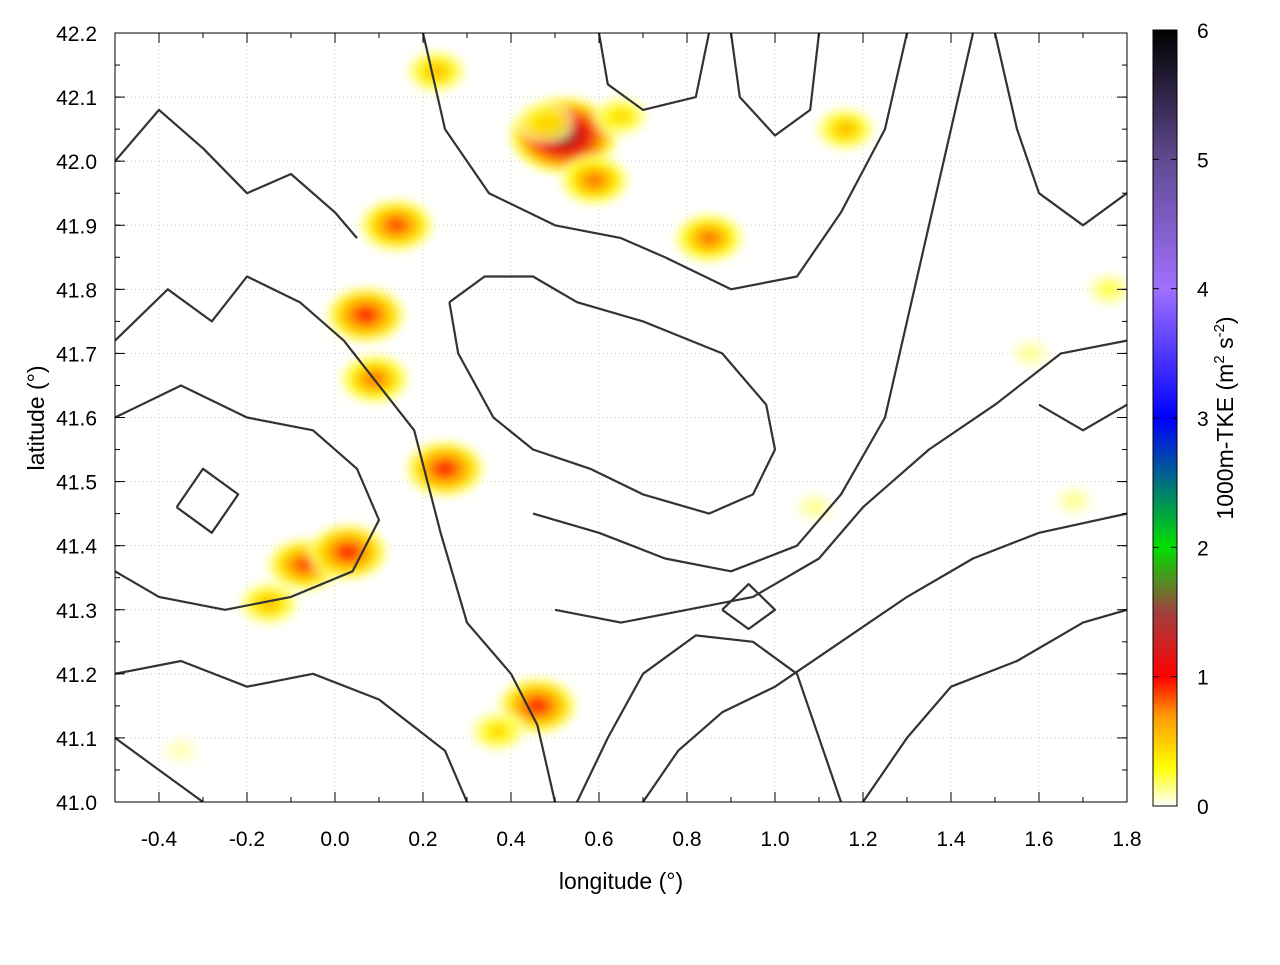 The width and height of the screenshot is (1280, 965). What do you see at coordinates (76, 483) in the screenshot?
I see `y-tick-label: 41.5` at bounding box center [76, 483].